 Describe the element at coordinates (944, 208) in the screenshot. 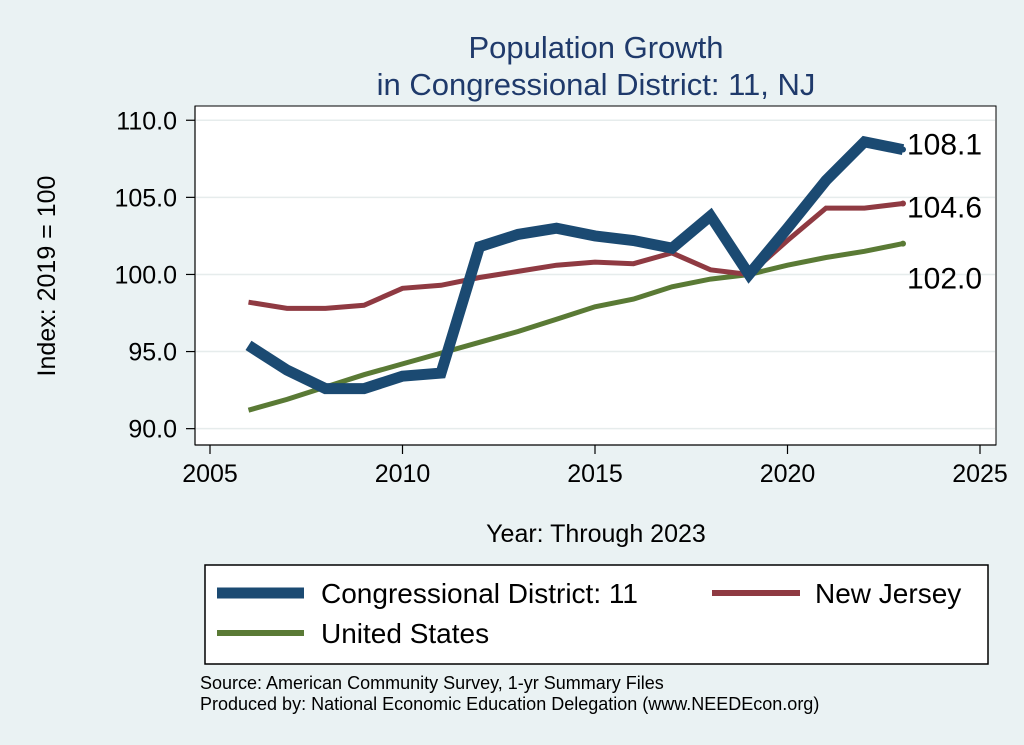

I see `end-label-new-jersey: 104.6` at that location.